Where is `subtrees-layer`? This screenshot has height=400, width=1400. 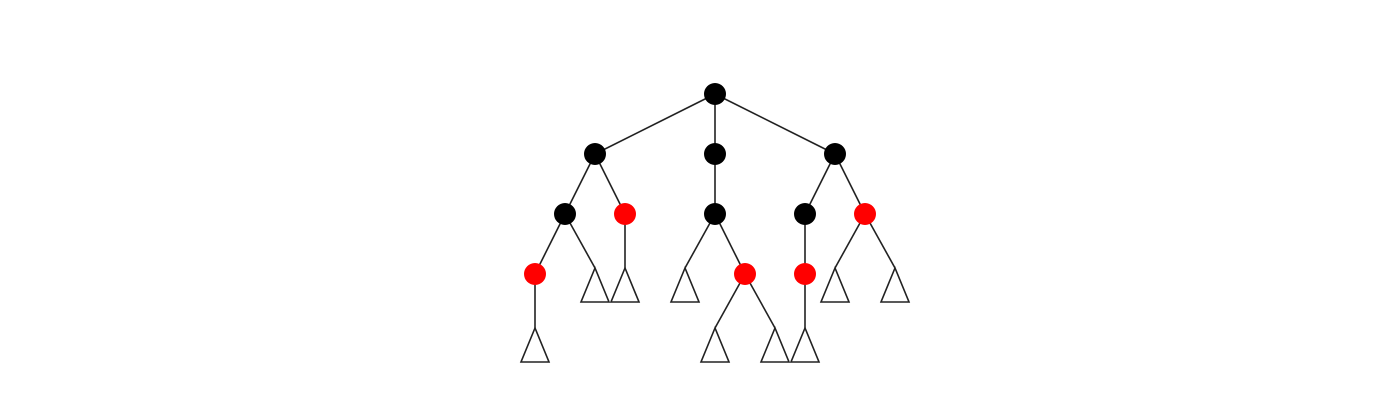
subtrees-layer is located at coordinates (715, 314).